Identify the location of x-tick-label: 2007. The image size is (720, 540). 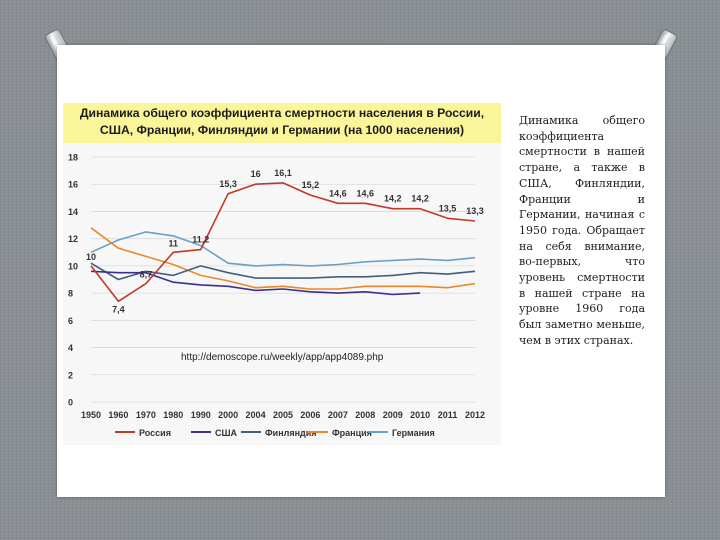
(338, 415).